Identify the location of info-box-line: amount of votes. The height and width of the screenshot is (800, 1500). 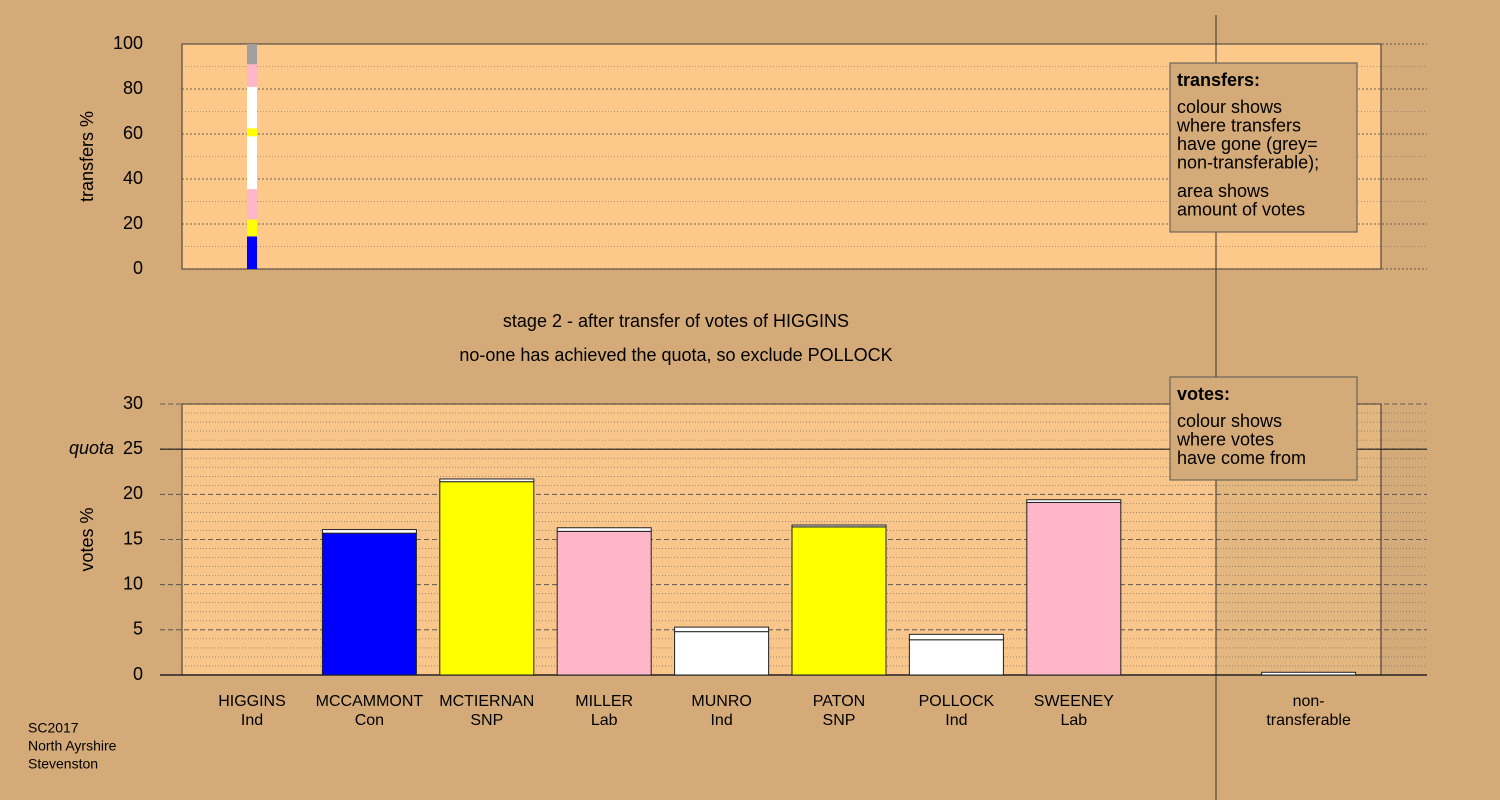
(1241, 209).